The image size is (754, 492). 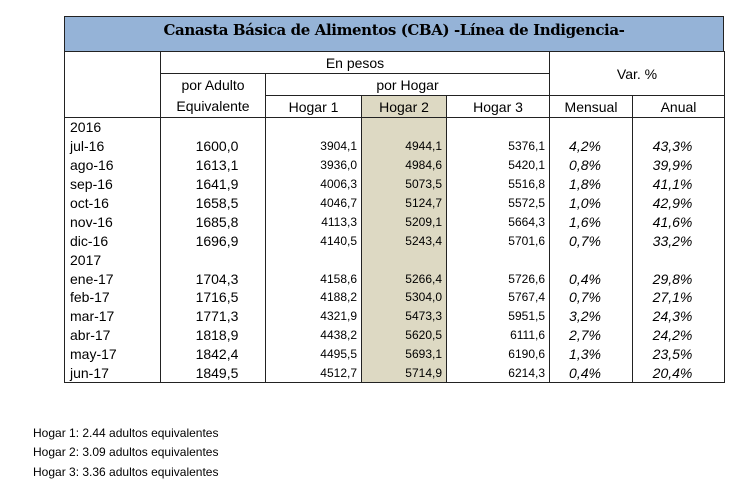 I want to click on table-row: 2016, so click(x=395, y=127).